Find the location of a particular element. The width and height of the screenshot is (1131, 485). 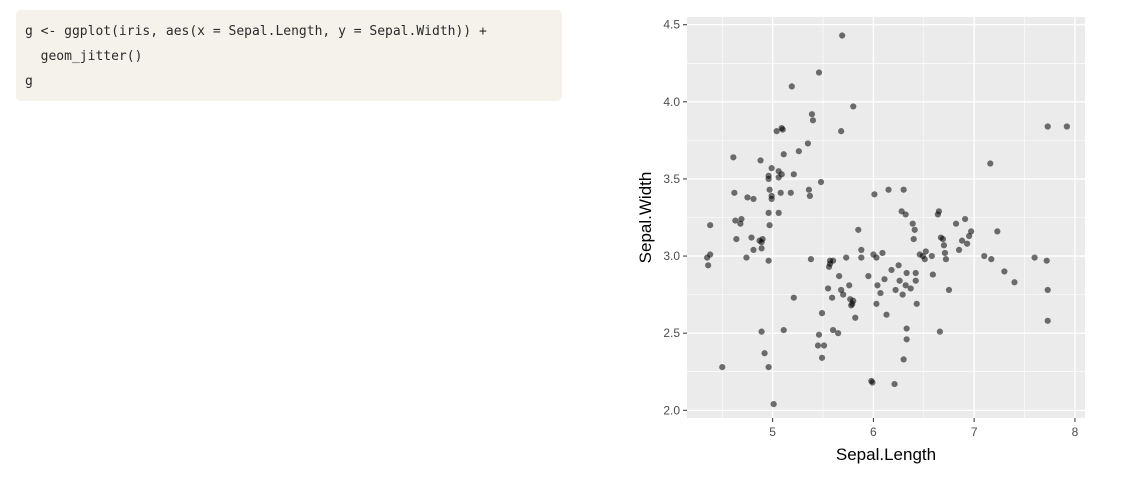

code-line: g is located at coordinates (29, 81).